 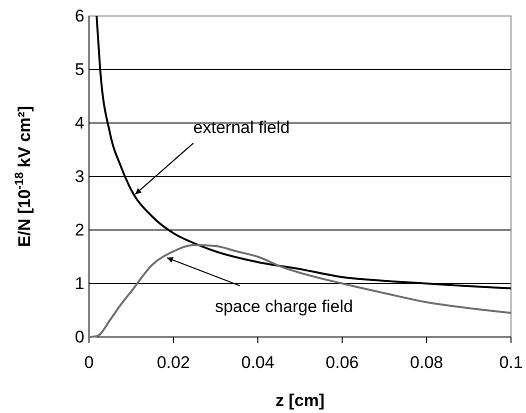 What do you see at coordinates (173, 362) in the screenshot?
I see `x-tick-label: 0.02` at bounding box center [173, 362].